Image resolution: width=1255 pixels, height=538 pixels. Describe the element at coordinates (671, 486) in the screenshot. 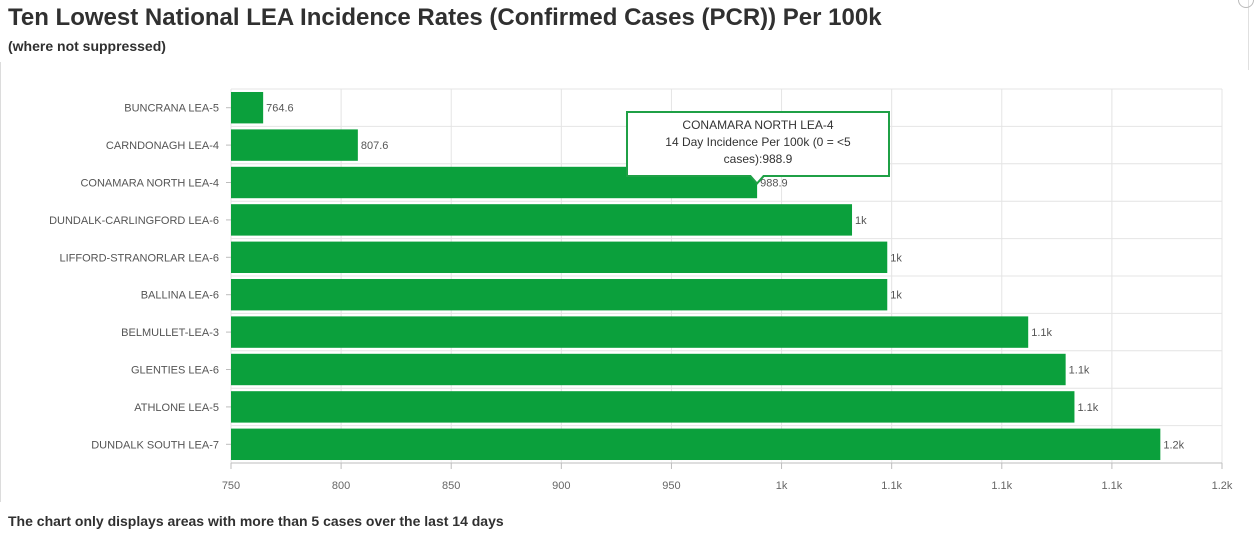

I see `x-tick-label: 950` at that location.